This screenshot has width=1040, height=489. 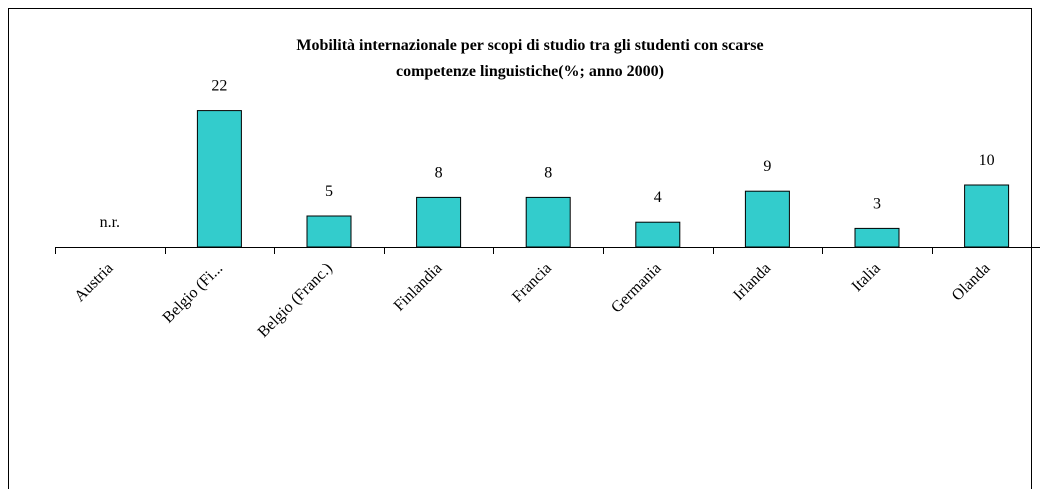 I want to click on value-label: 3, so click(x=877, y=203).